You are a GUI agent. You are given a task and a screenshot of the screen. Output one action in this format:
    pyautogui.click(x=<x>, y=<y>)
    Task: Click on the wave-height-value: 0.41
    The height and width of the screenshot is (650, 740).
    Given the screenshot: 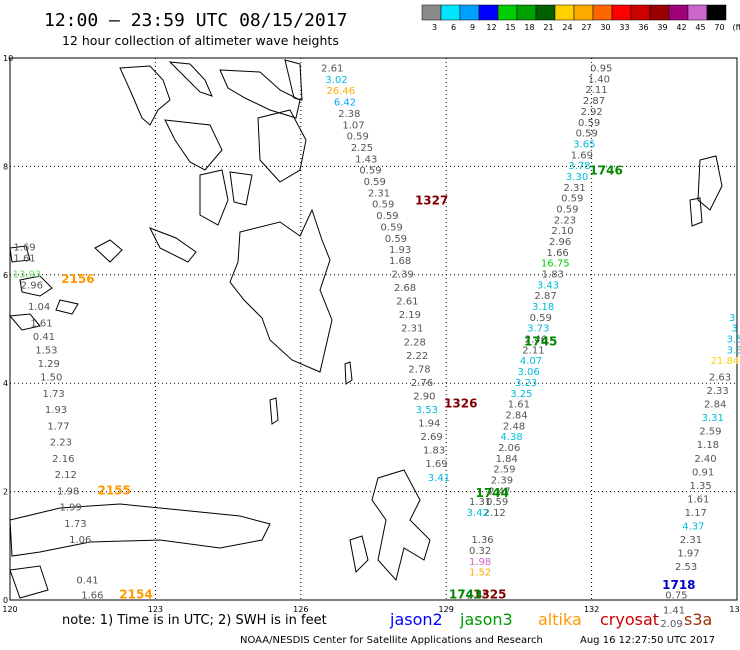 What is the action you would take?
    pyautogui.click(x=87, y=581)
    